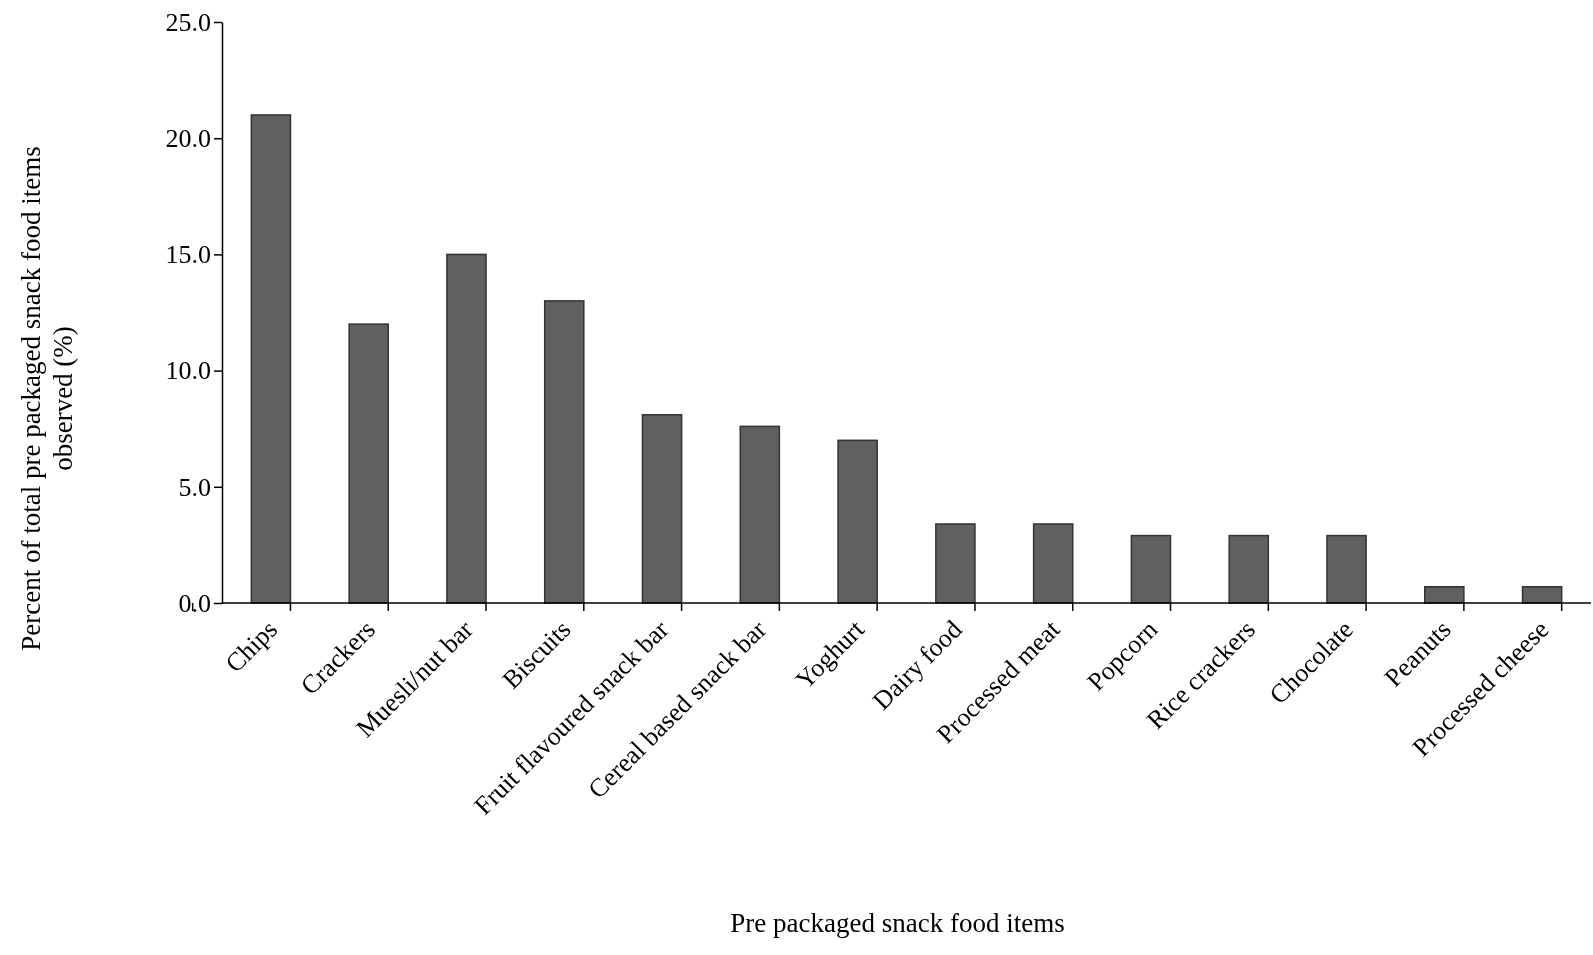 Image resolution: width=1593 pixels, height=955 pixels. What do you see at coordinates (194, 487) in the screenshot?
I see `y-tick-label: 5.0` at bounding box center [194, 487].